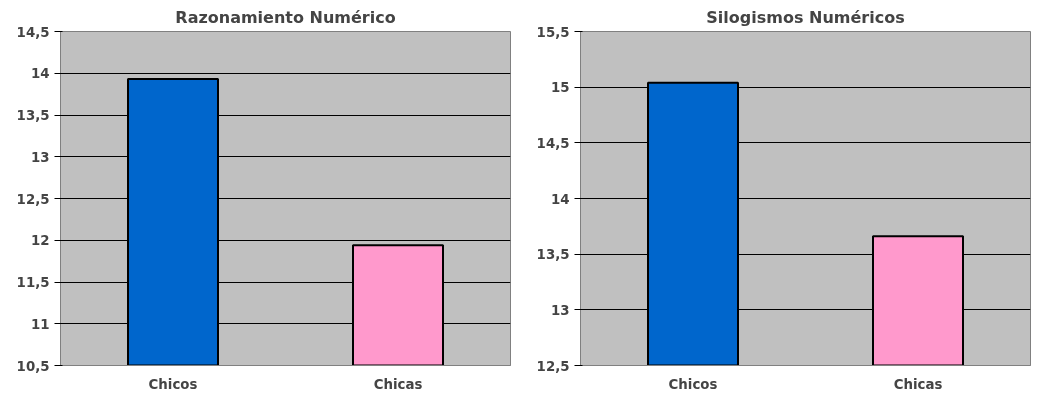  What do you see at coordinates (33, 366) in the screenshot?
I see `y-tick-label: 10,5` at bounding box center [33, 366].